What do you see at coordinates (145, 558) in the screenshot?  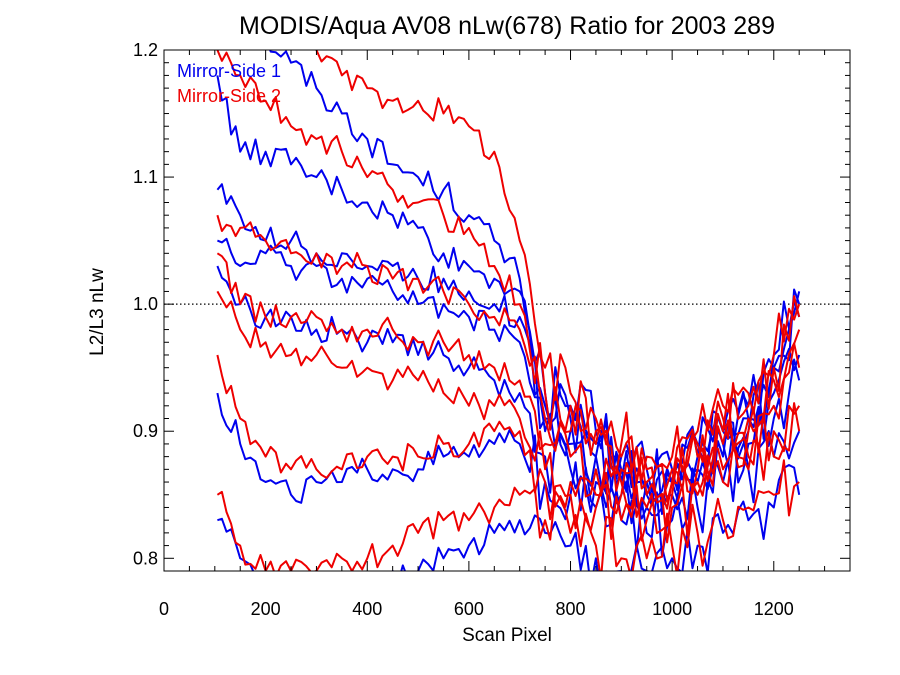 I see `y-tick-label: 0.8` at bounding box center [145, 558].